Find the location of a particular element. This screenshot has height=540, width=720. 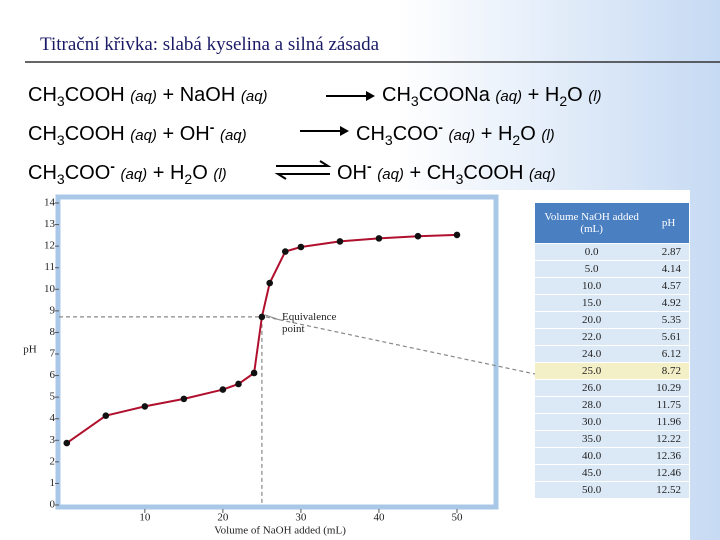

y-tick-label: 12 is located at coordinates (49, 246).